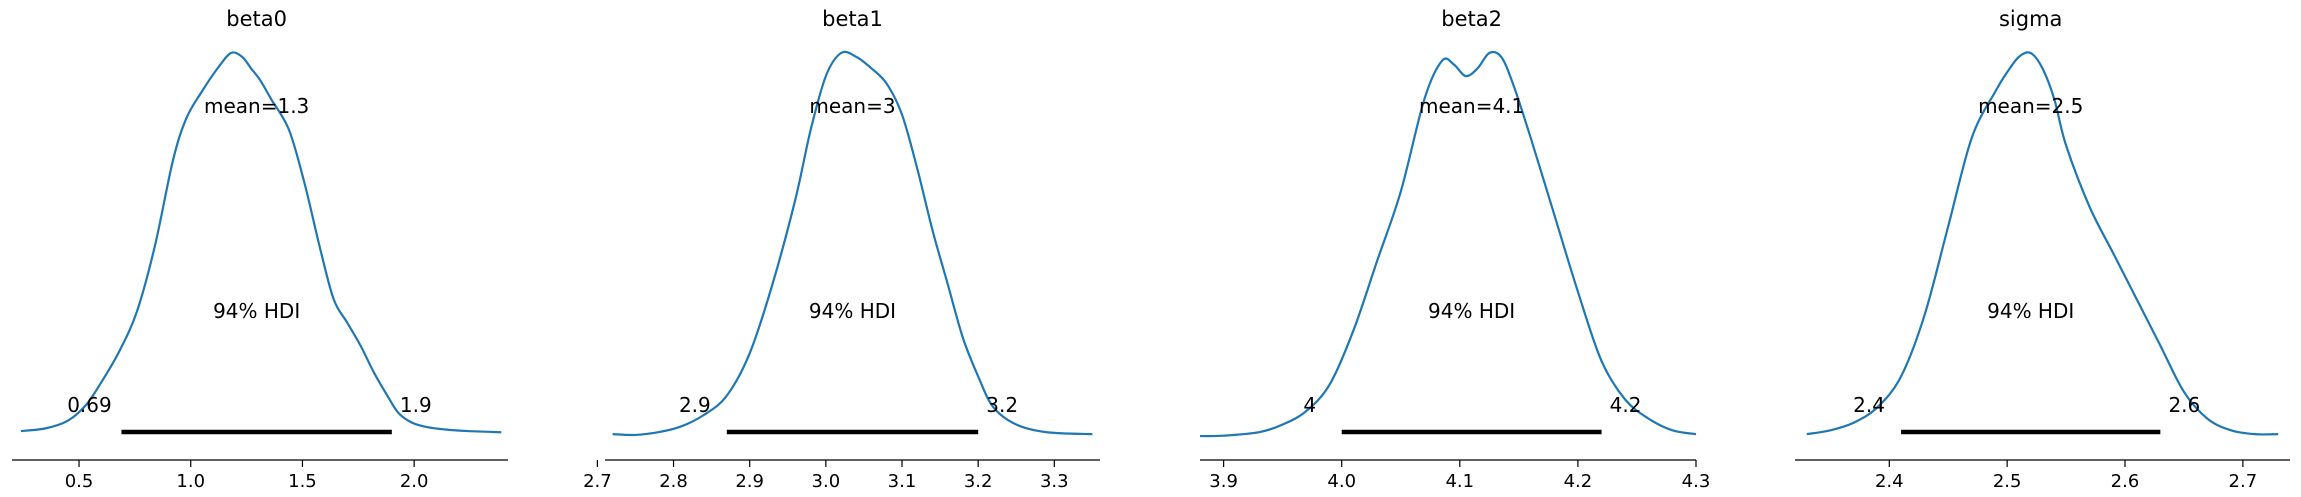  What do you see at coordinates (1459, 481) in the screenshot?
I see `x-tick-label: 4.1` at bounding box center [1459, 481].